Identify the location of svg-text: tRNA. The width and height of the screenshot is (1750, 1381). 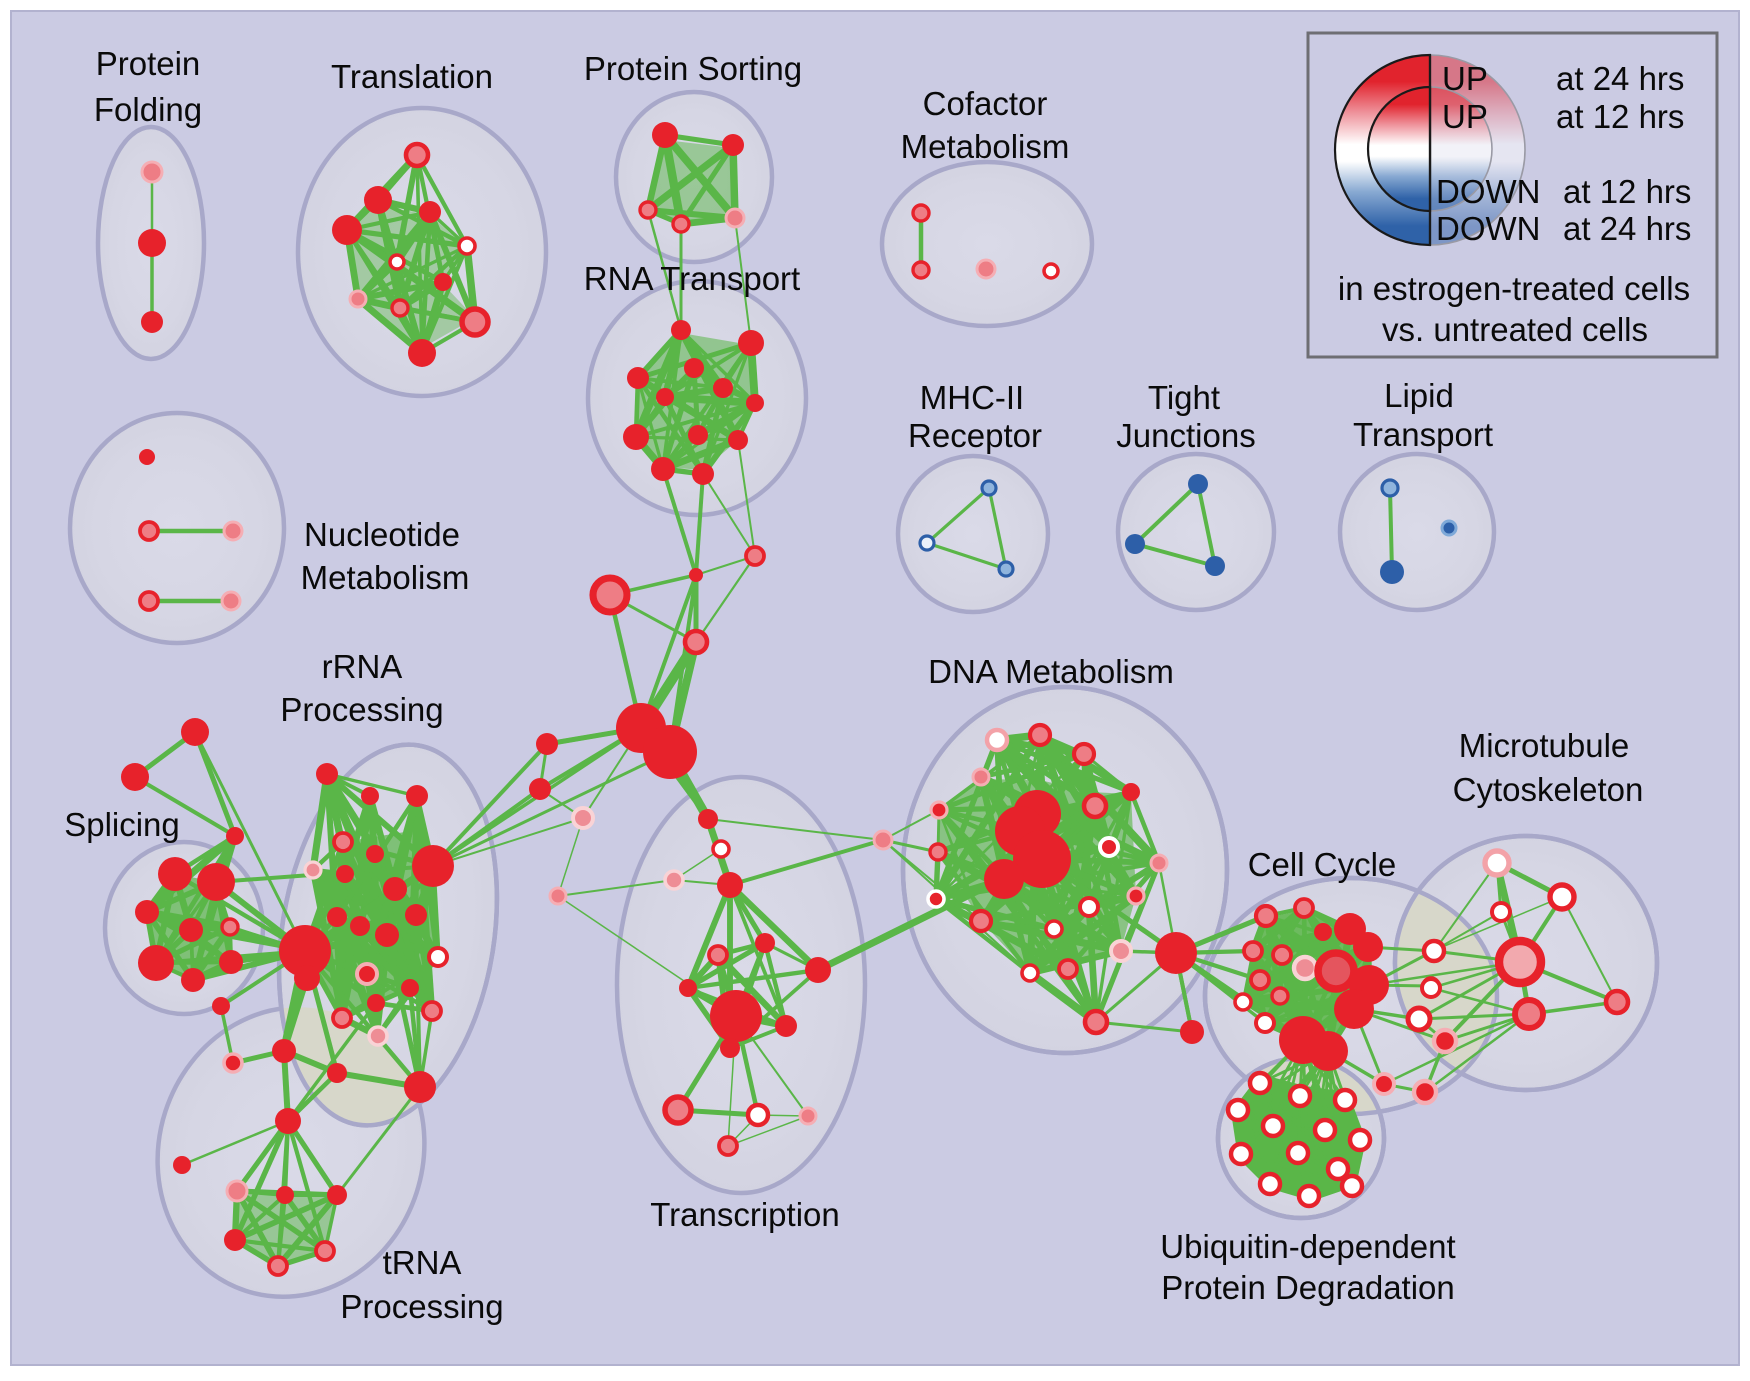
(422, 1262).